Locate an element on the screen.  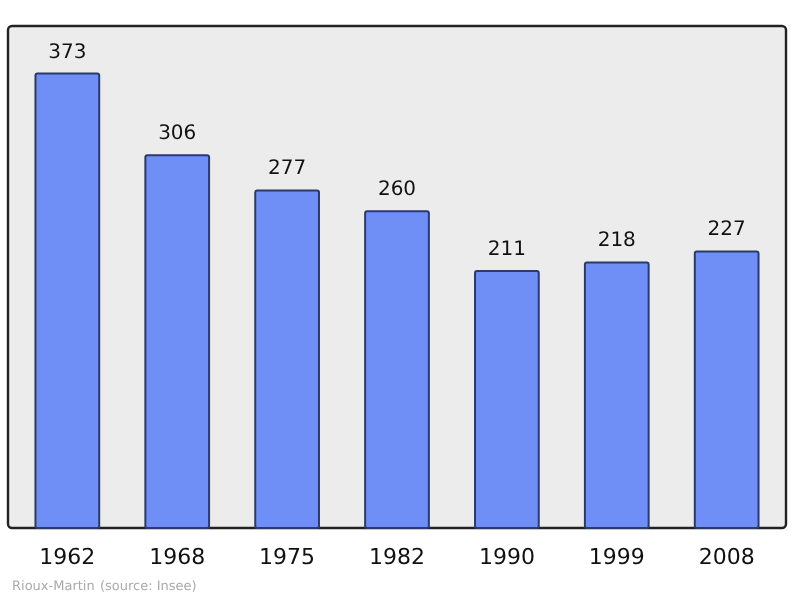
x-tick-label: 1999 is located at coordinates (616, 556).